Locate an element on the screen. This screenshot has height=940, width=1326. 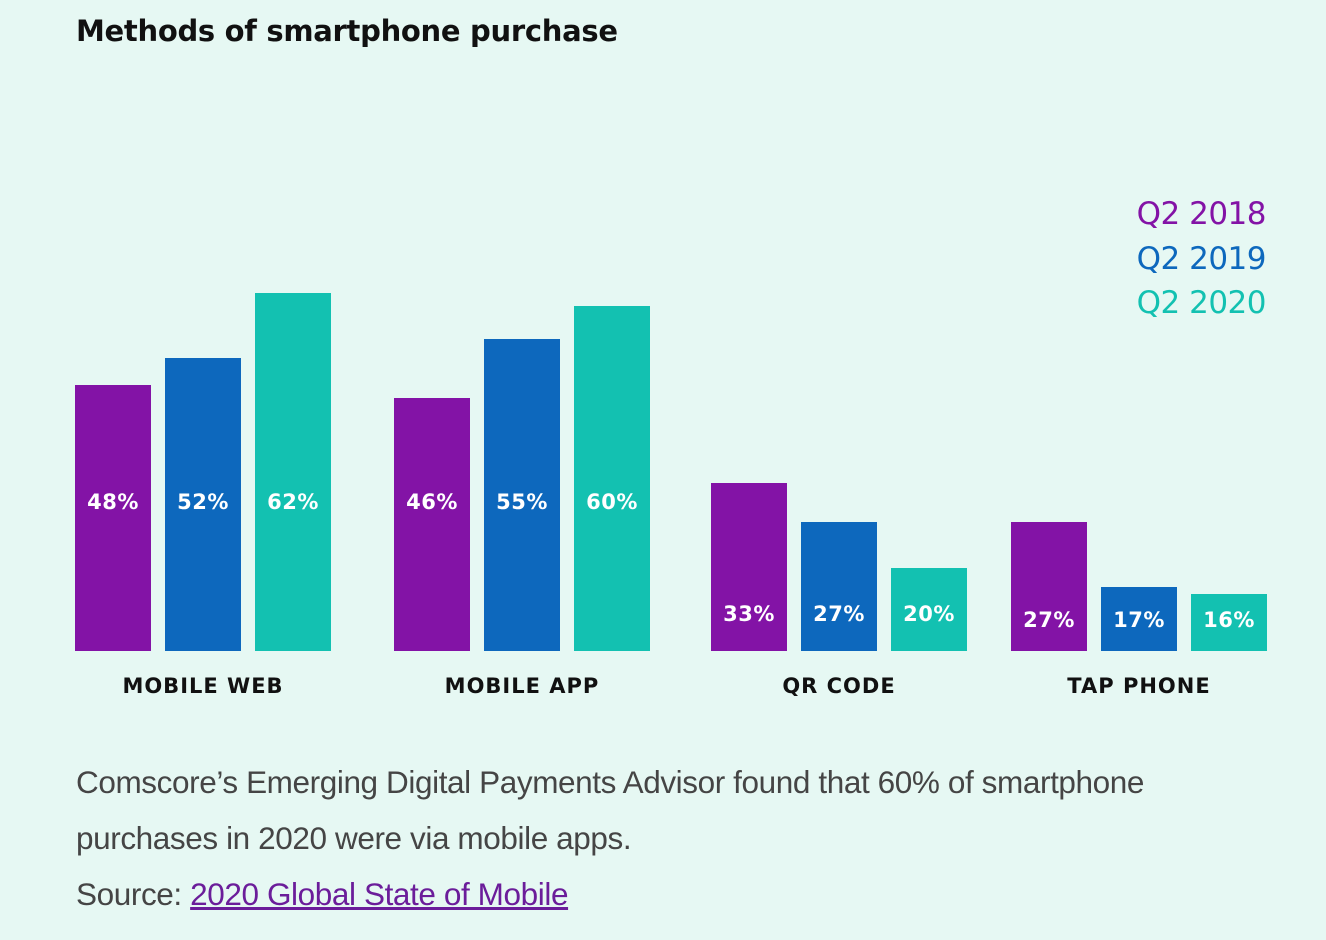
bar-qr-code-q2-2020 is located at coordinates (929, 609).